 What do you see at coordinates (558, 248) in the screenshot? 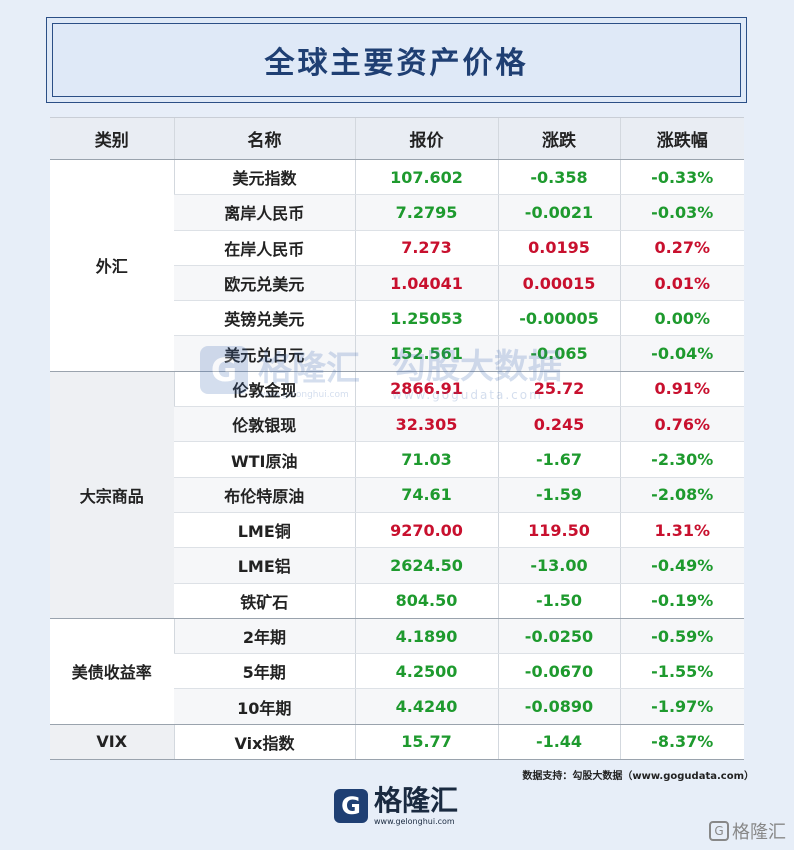
I see `change-cell: 0.0195` at bounding box center [558, 248].